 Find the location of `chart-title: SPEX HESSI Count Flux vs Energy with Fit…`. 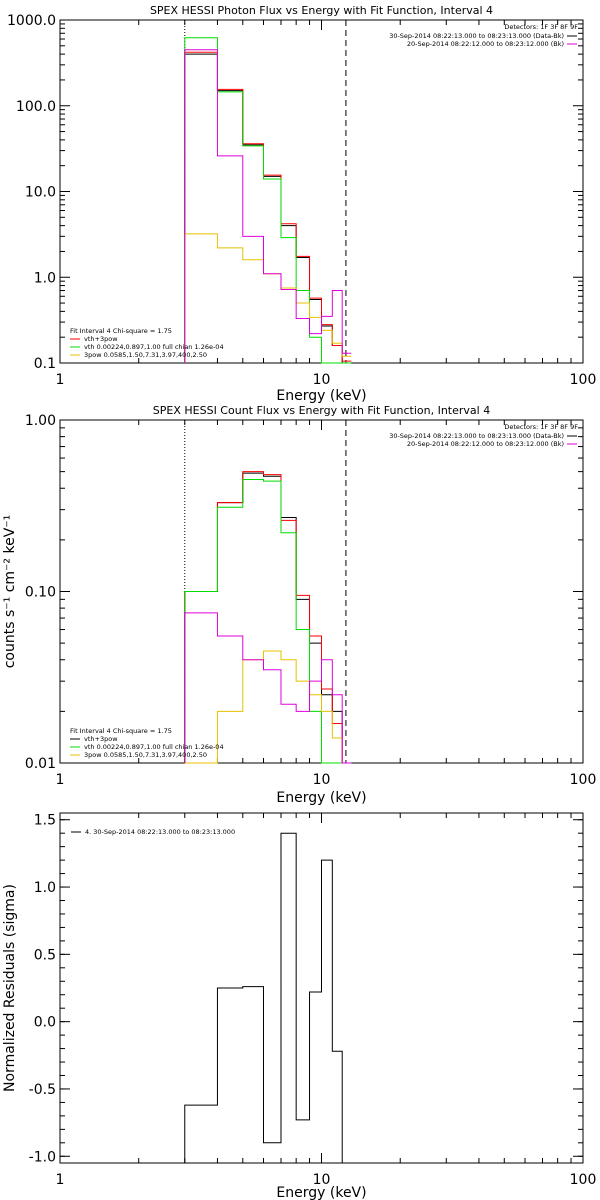

chart-title: SPEX HESSI Count Flux vs Energy with Fit… is located at coordinates (321, 410).